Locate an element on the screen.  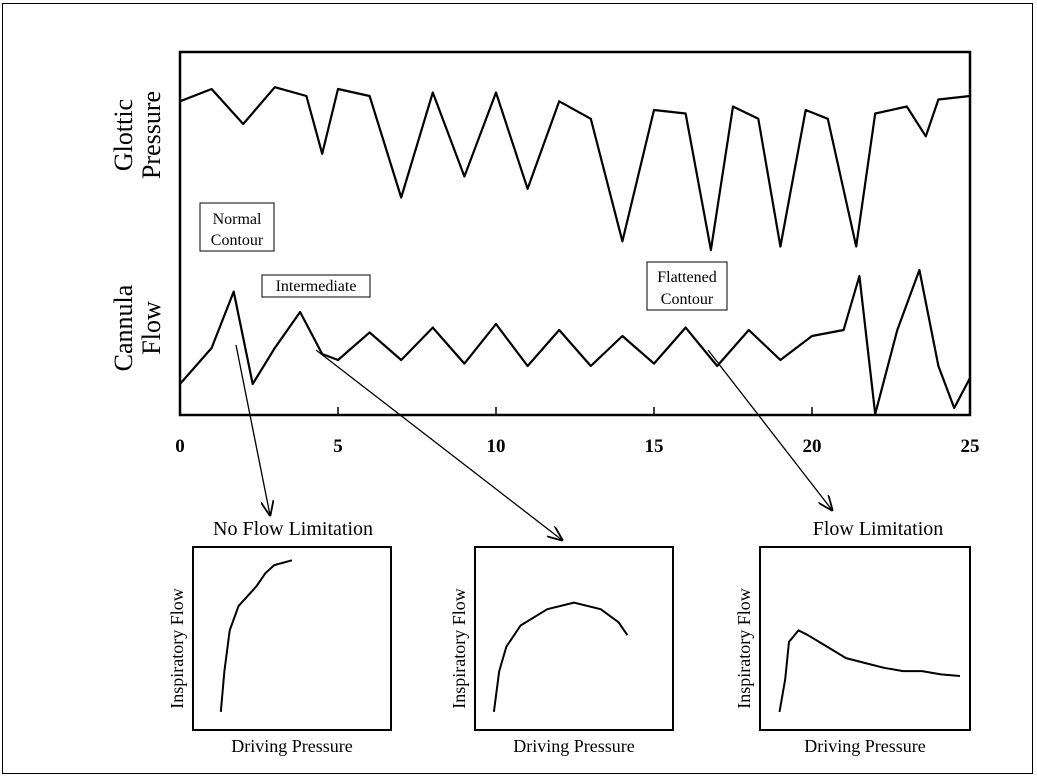
annotation-flattened-box is located at coordinates (687, 286).